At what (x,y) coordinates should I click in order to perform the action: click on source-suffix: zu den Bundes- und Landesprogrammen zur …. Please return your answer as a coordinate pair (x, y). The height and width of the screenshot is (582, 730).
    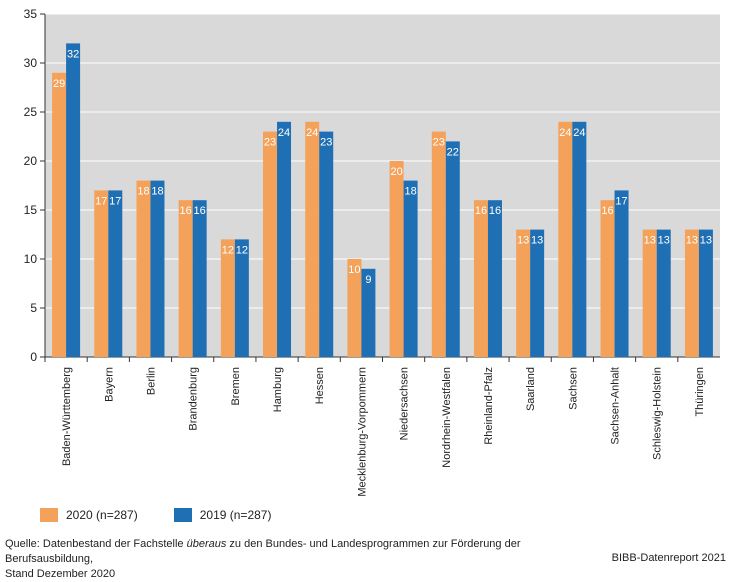
    Looking at the image, I should click on (263, 551).